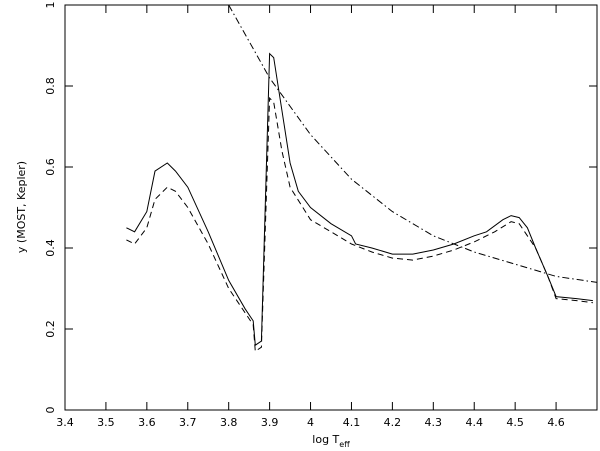 The width and height of the screenshot is (600, 451). I want to click on y-tick-label: 0.2, so click(50, 329).